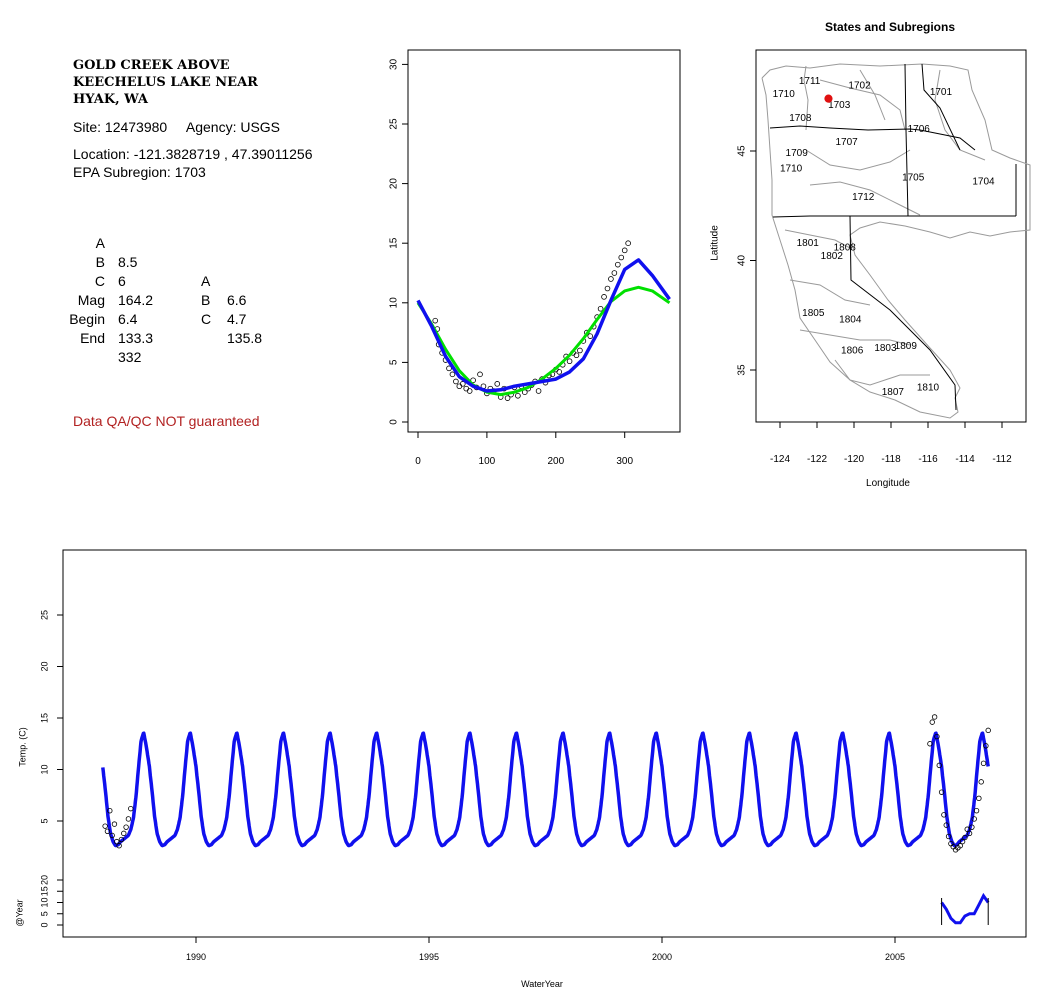 This screenshot has width=1038, height=1001. Describe the element at coordinates (894, 216) in the screenshot. I see `state-border-south` at that location.